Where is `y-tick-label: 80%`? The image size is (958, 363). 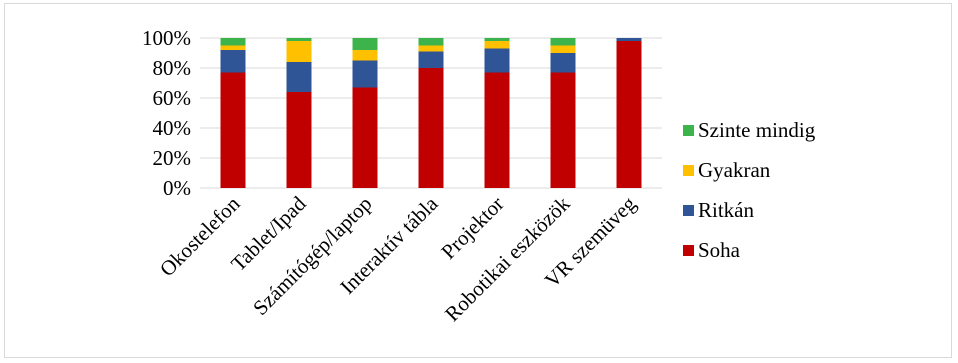
y-tick-label: 80% is located at coordinates (172, 68).